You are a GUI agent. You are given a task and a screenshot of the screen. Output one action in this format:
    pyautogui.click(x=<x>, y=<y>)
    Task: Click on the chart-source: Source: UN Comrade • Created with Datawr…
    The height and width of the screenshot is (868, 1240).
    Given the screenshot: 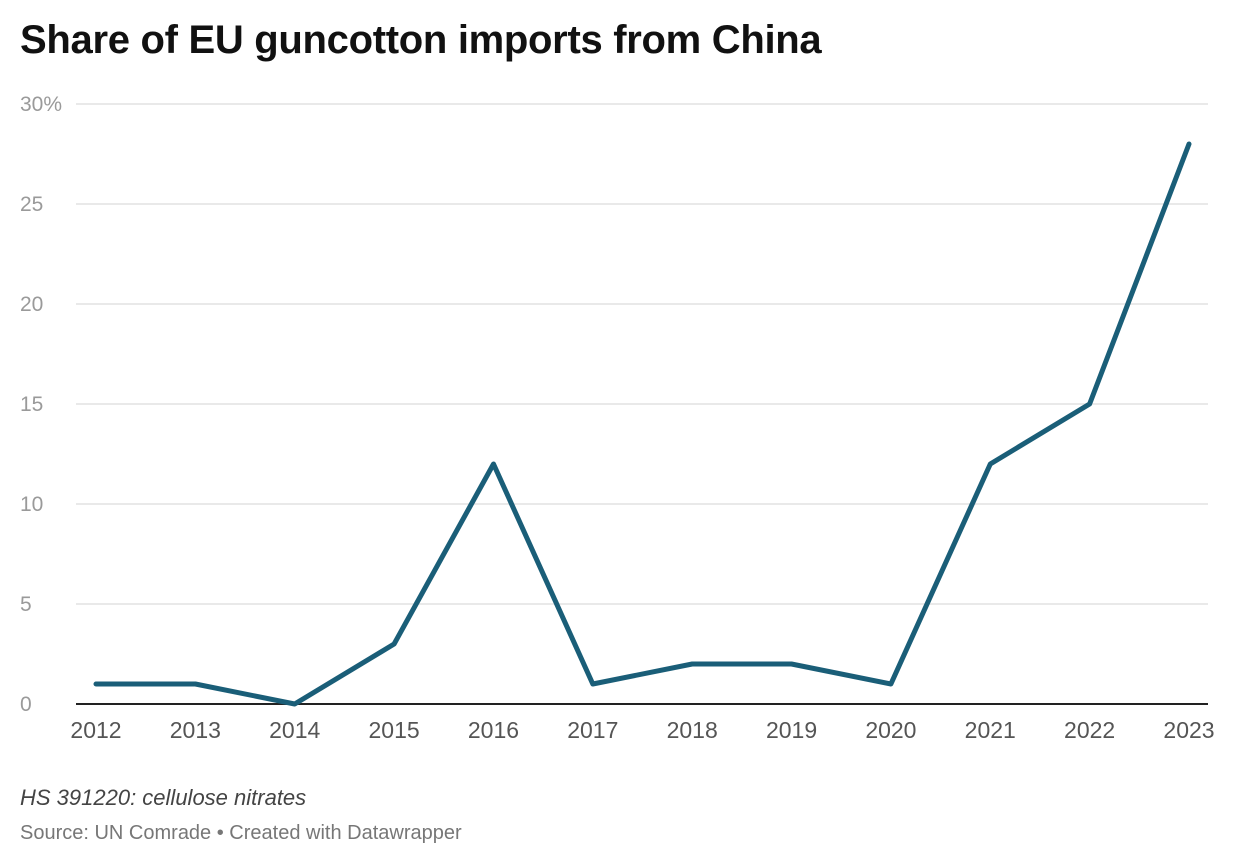 What is the action you would take?
    pyautogui.click(x=241, y=833)
    